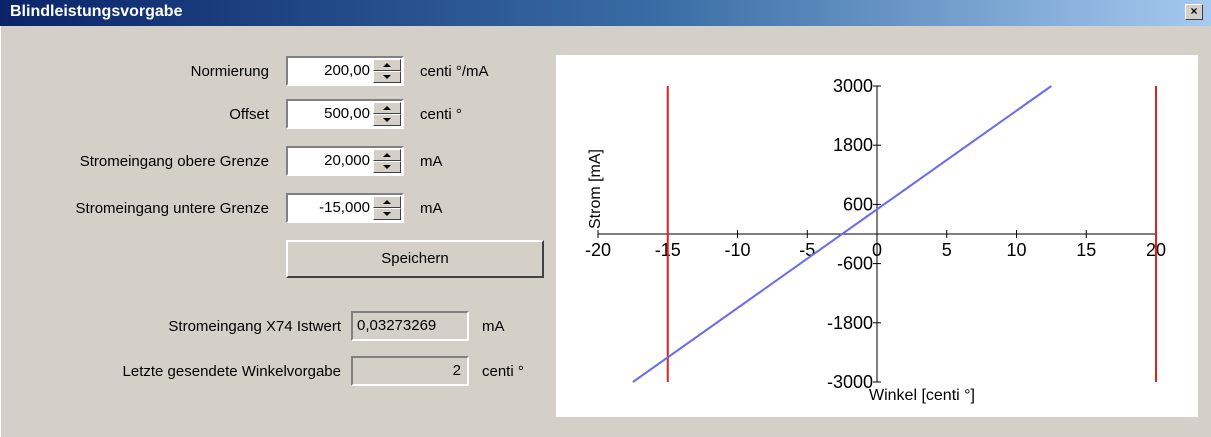  I want to click on y-tick-label: -600, so click(855, 264).